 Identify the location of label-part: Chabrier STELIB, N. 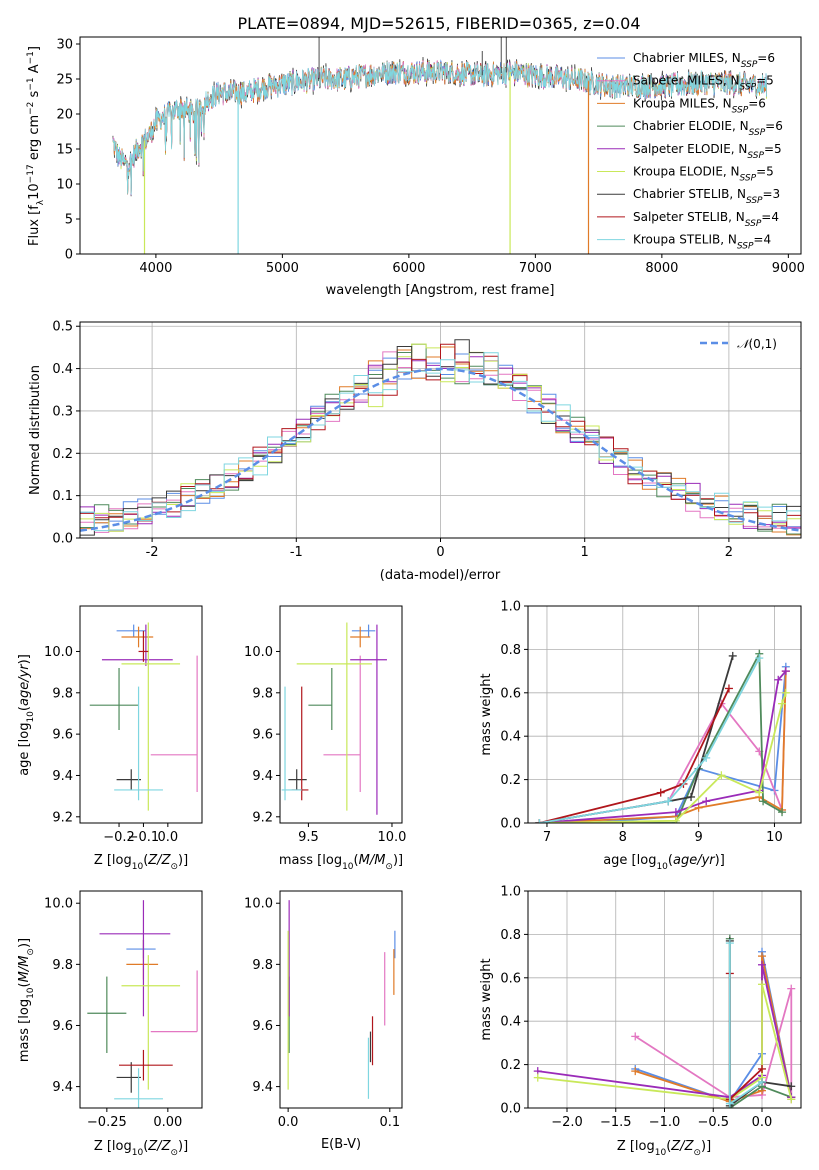
(689, 194).